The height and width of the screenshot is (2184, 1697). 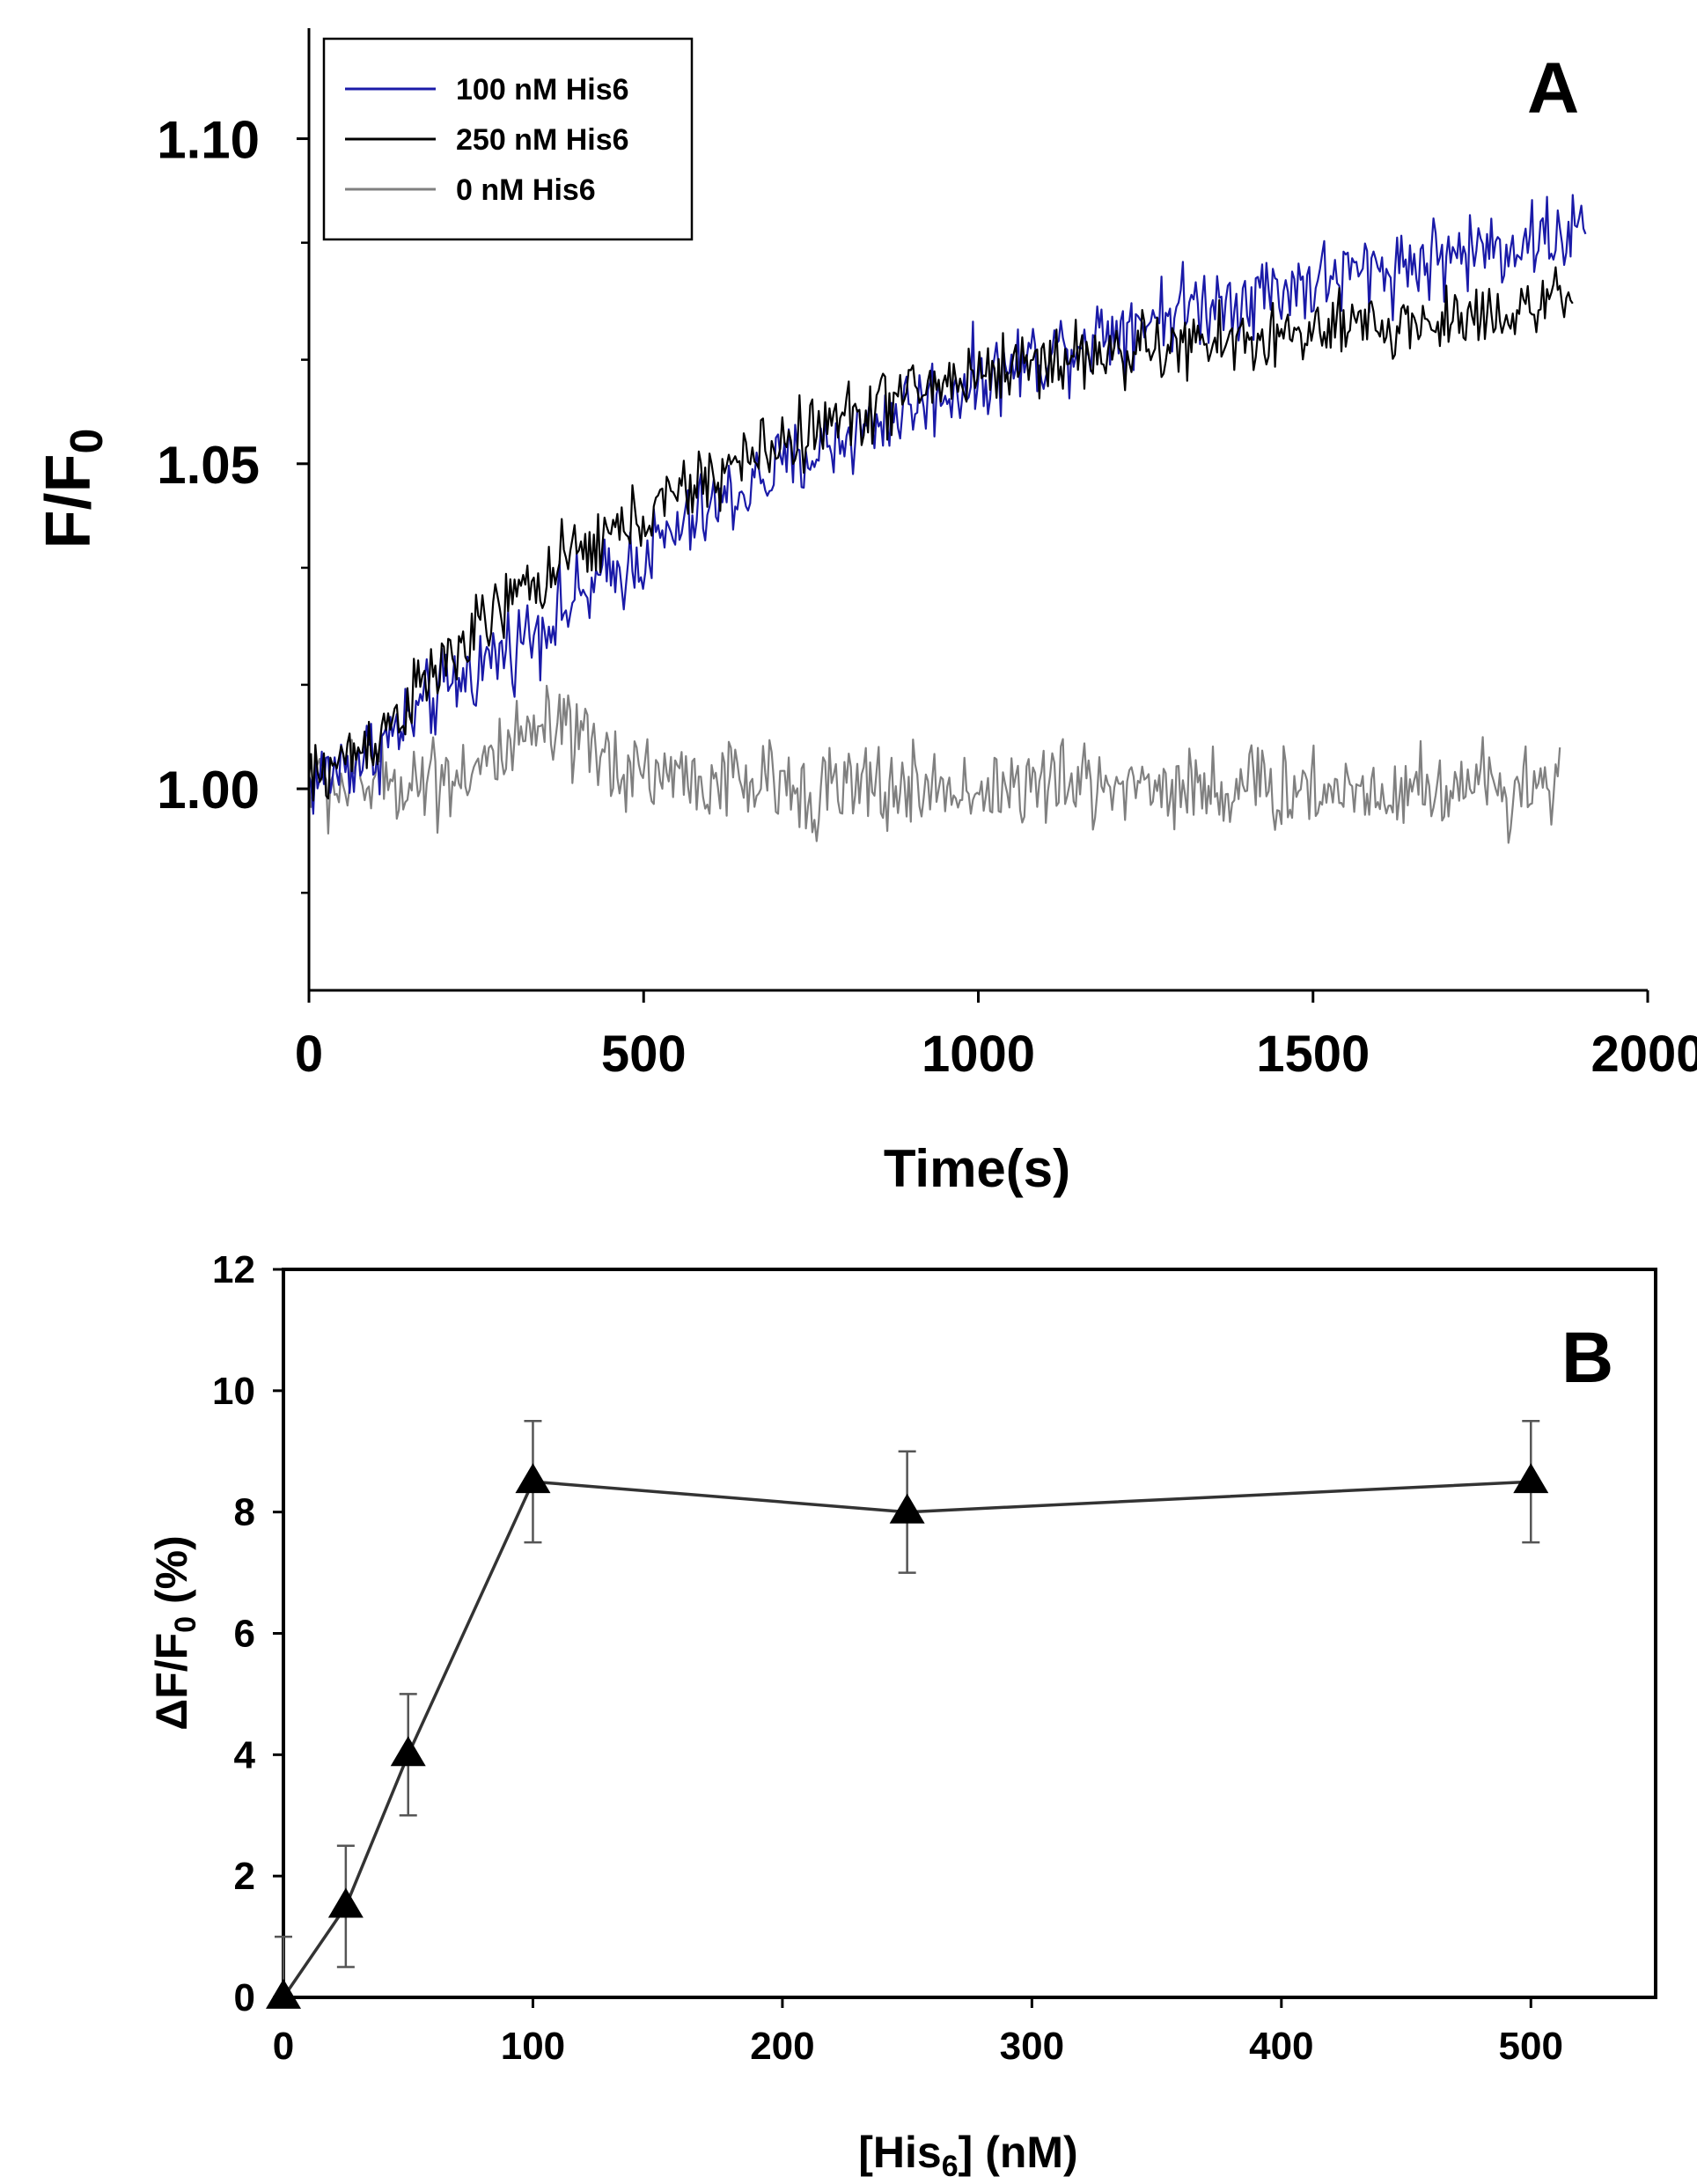 What do you see at coordinates (185, 1624) in the screenshot?
I see `panel-b-y-title-sub: 0` at bounding box center [185, 1624].